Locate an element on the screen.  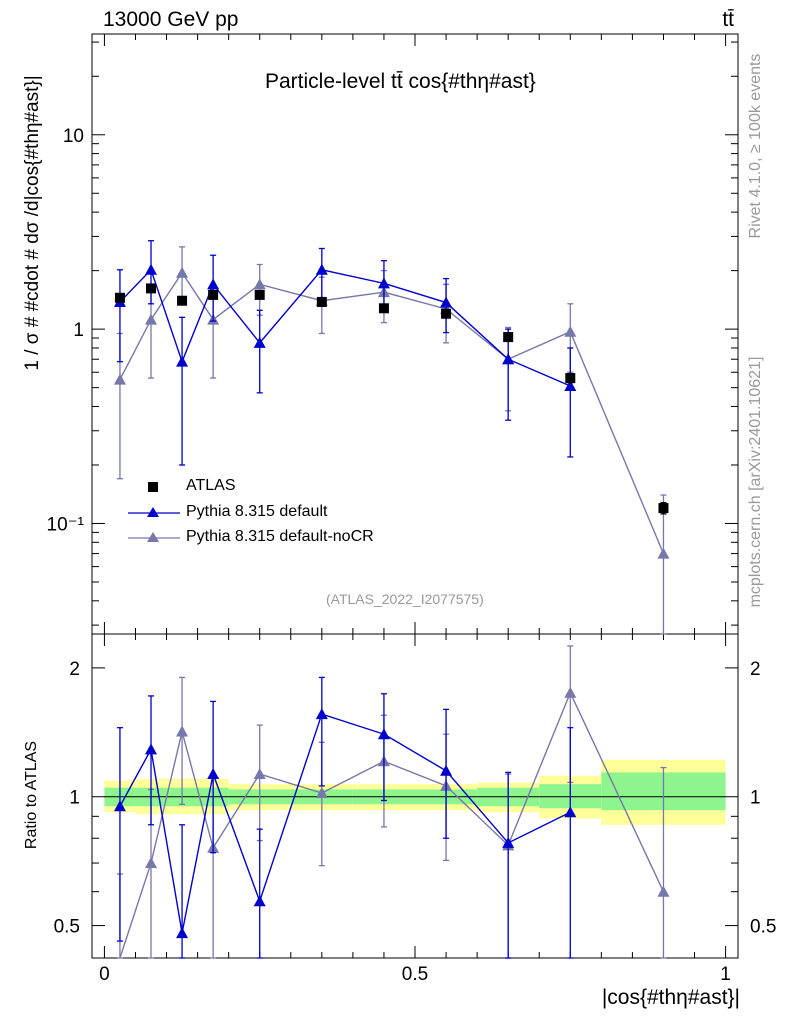
main-y-tick-label: 10 is located at coordinates (73, 136).